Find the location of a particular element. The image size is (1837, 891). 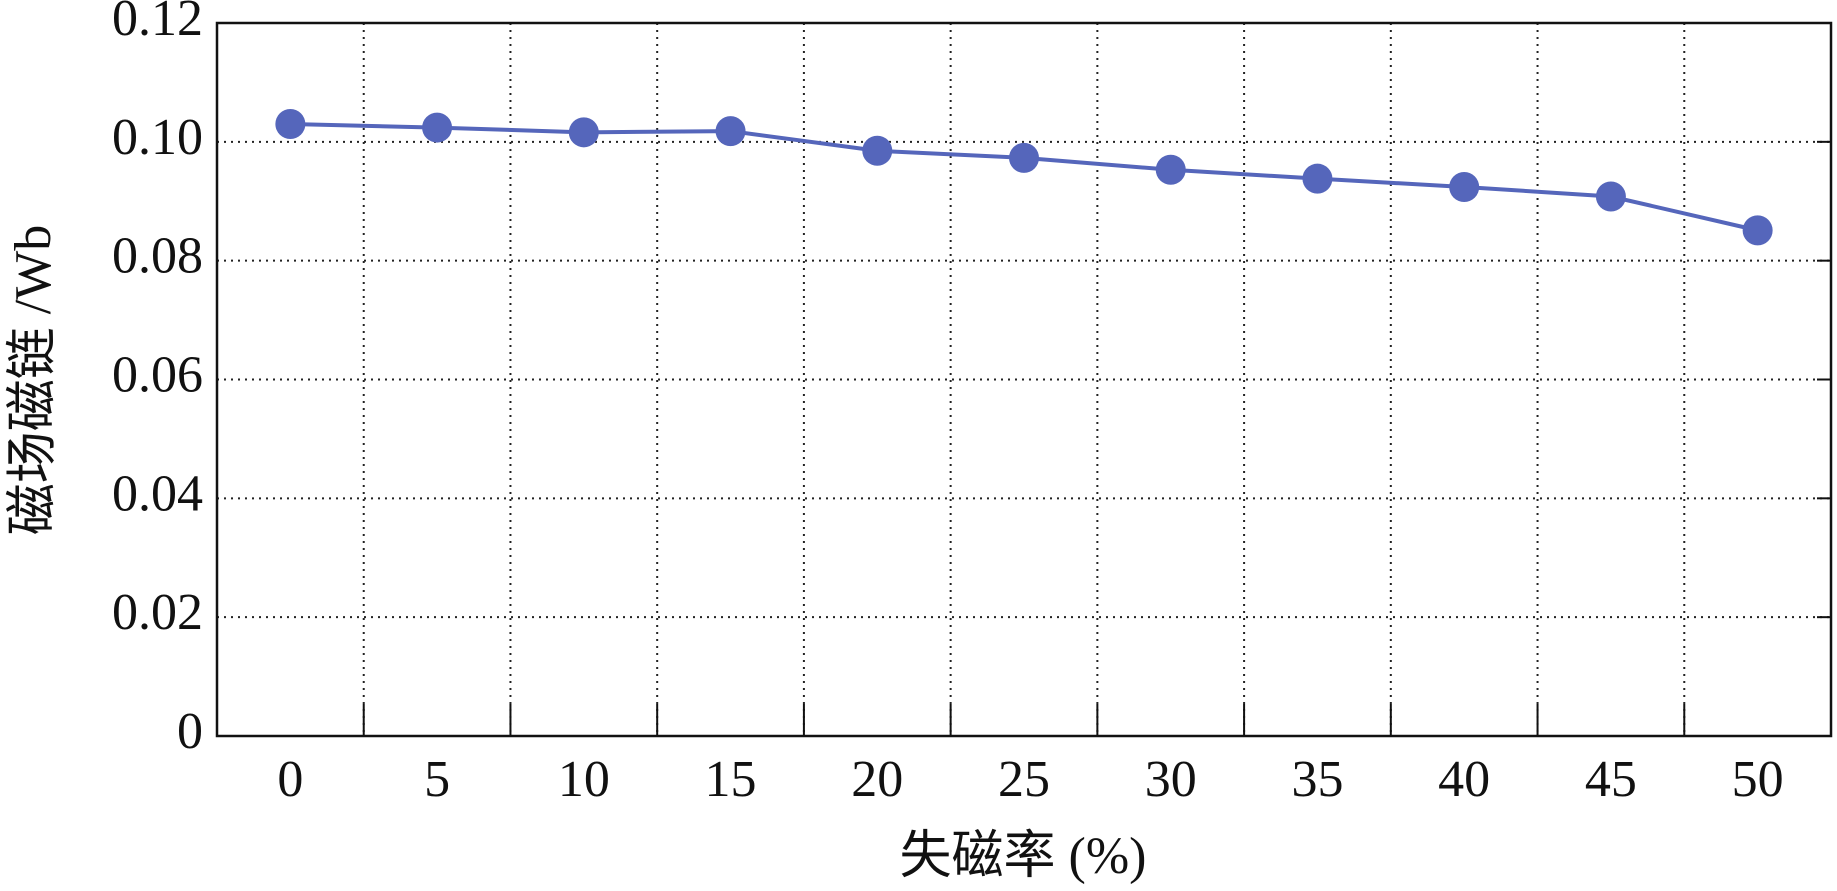

x-tick-label: 15 is located at coordinates (731, 779).